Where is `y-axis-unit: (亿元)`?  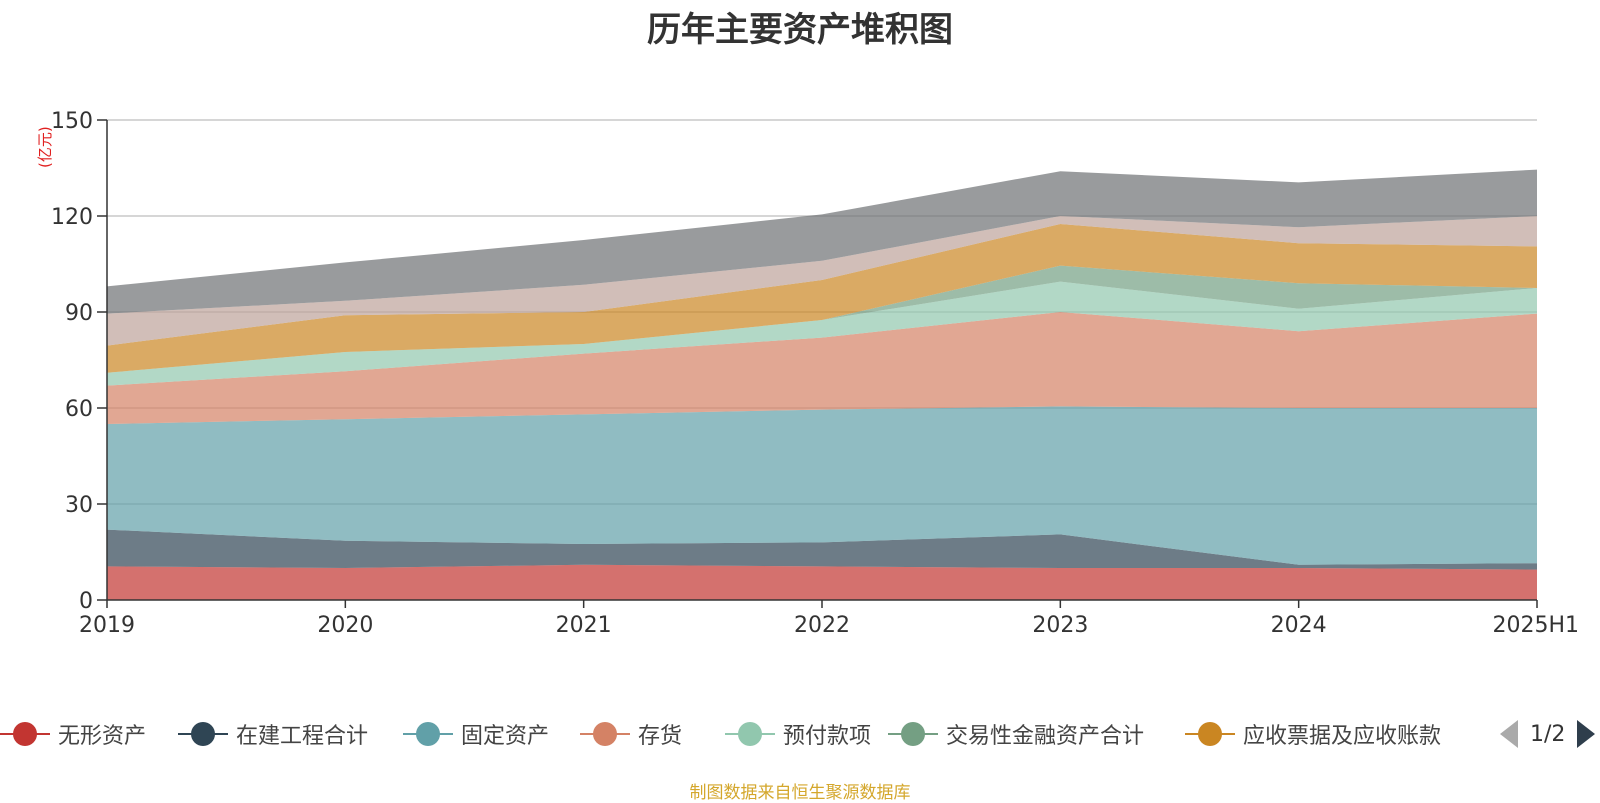
y-axis-unit: (亿元) is located at coordinates (42, 145).